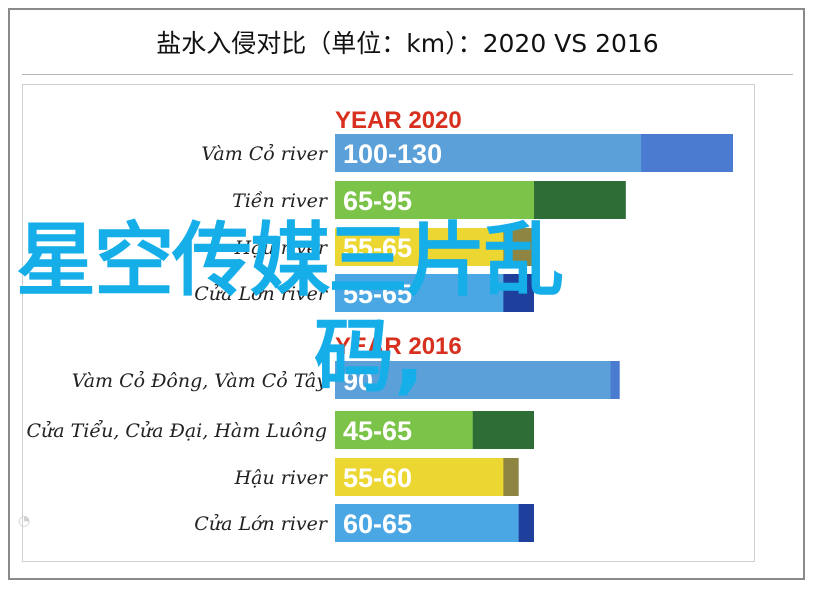 The image size is (815, 590). Describe the element at coordinates (377, 478) in the screenshot. I see `bar-value-label-1-2: 55-60` at that location.